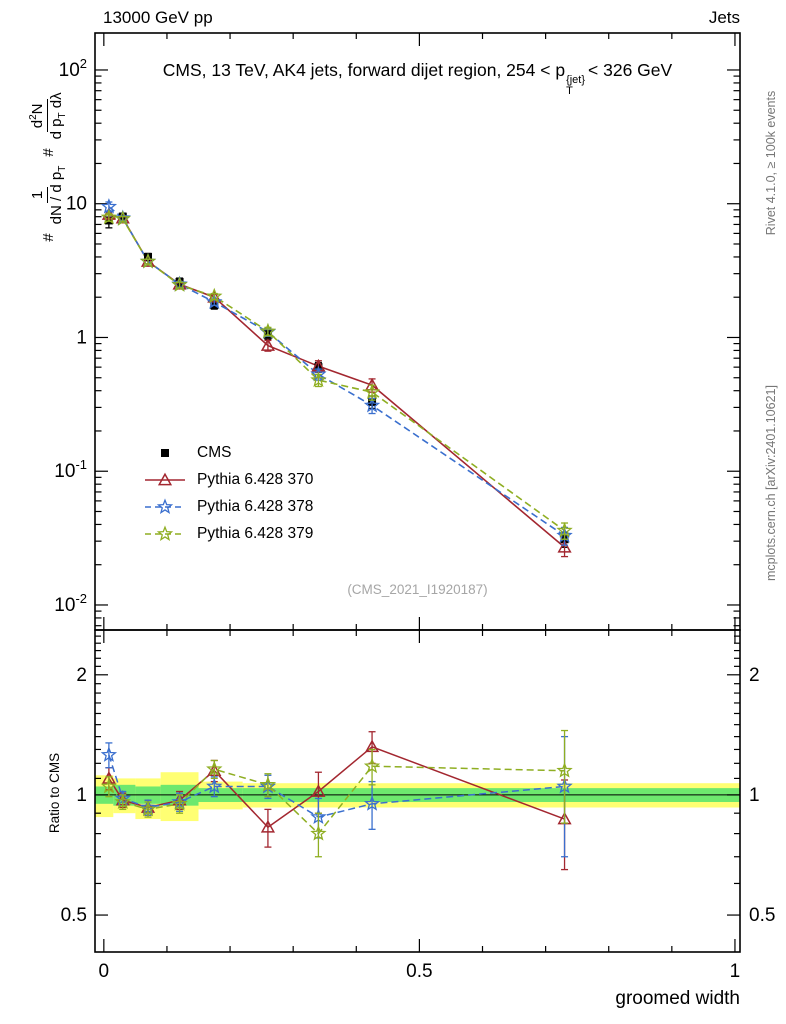  What do you see at coordinates (48, 116) in the screenshot?
I see `ylabel-fraction-2: d2N d pT dλ` at bounding box center [48, 116].